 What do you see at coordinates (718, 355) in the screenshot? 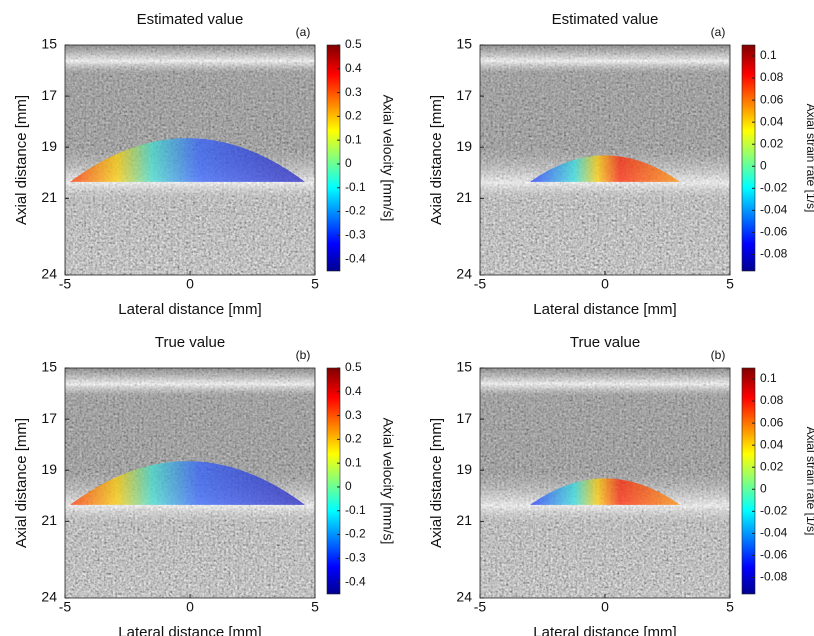
I see `panel-label: (b)` at bounding box center [718, 355].